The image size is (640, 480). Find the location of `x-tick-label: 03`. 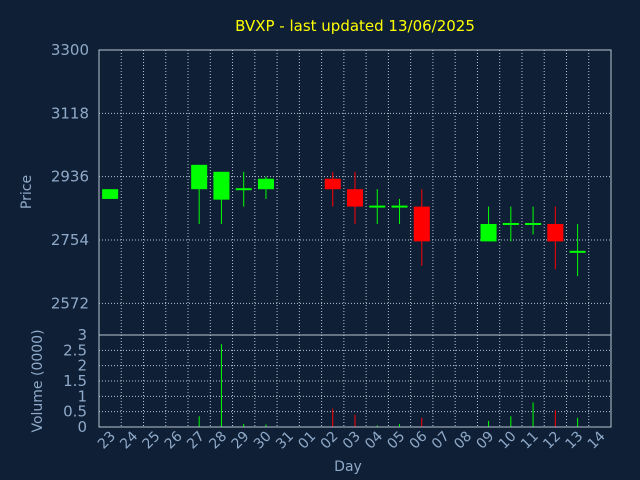

x-tick-label: 03 is located at coordinates (352, 441).